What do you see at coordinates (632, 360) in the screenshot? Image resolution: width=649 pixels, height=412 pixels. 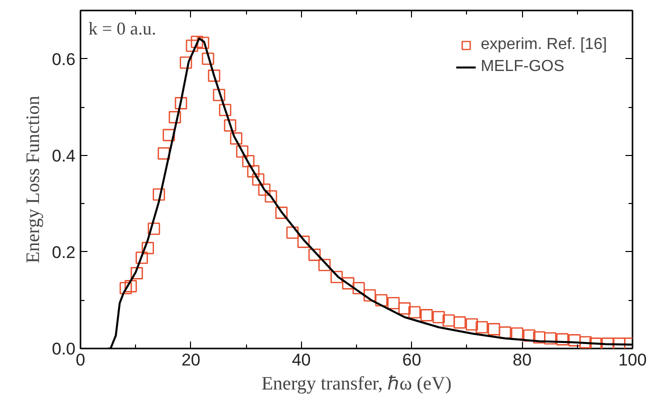 I see `x-tick-label: 100` at bounding box center [632, 360].